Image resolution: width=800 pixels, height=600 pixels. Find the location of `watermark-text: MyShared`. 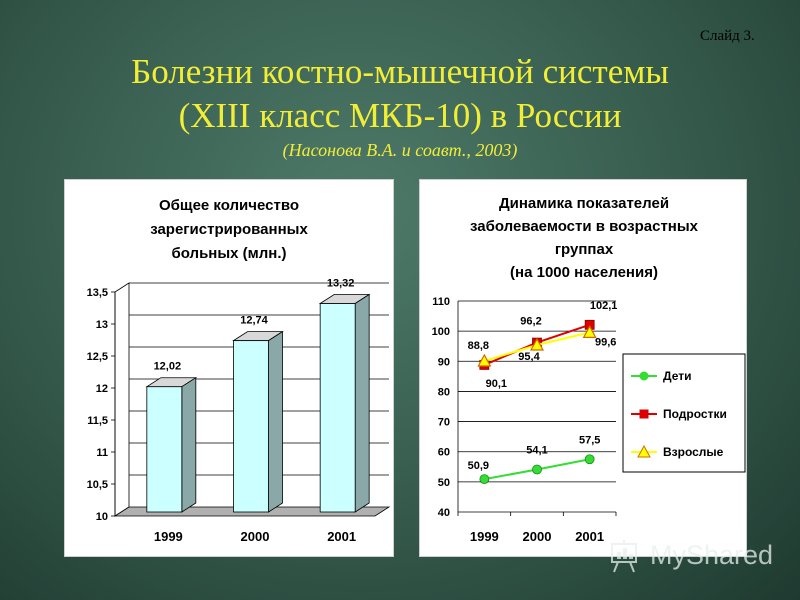

watermark-text: MyShared is located at coordinates (712, 555).